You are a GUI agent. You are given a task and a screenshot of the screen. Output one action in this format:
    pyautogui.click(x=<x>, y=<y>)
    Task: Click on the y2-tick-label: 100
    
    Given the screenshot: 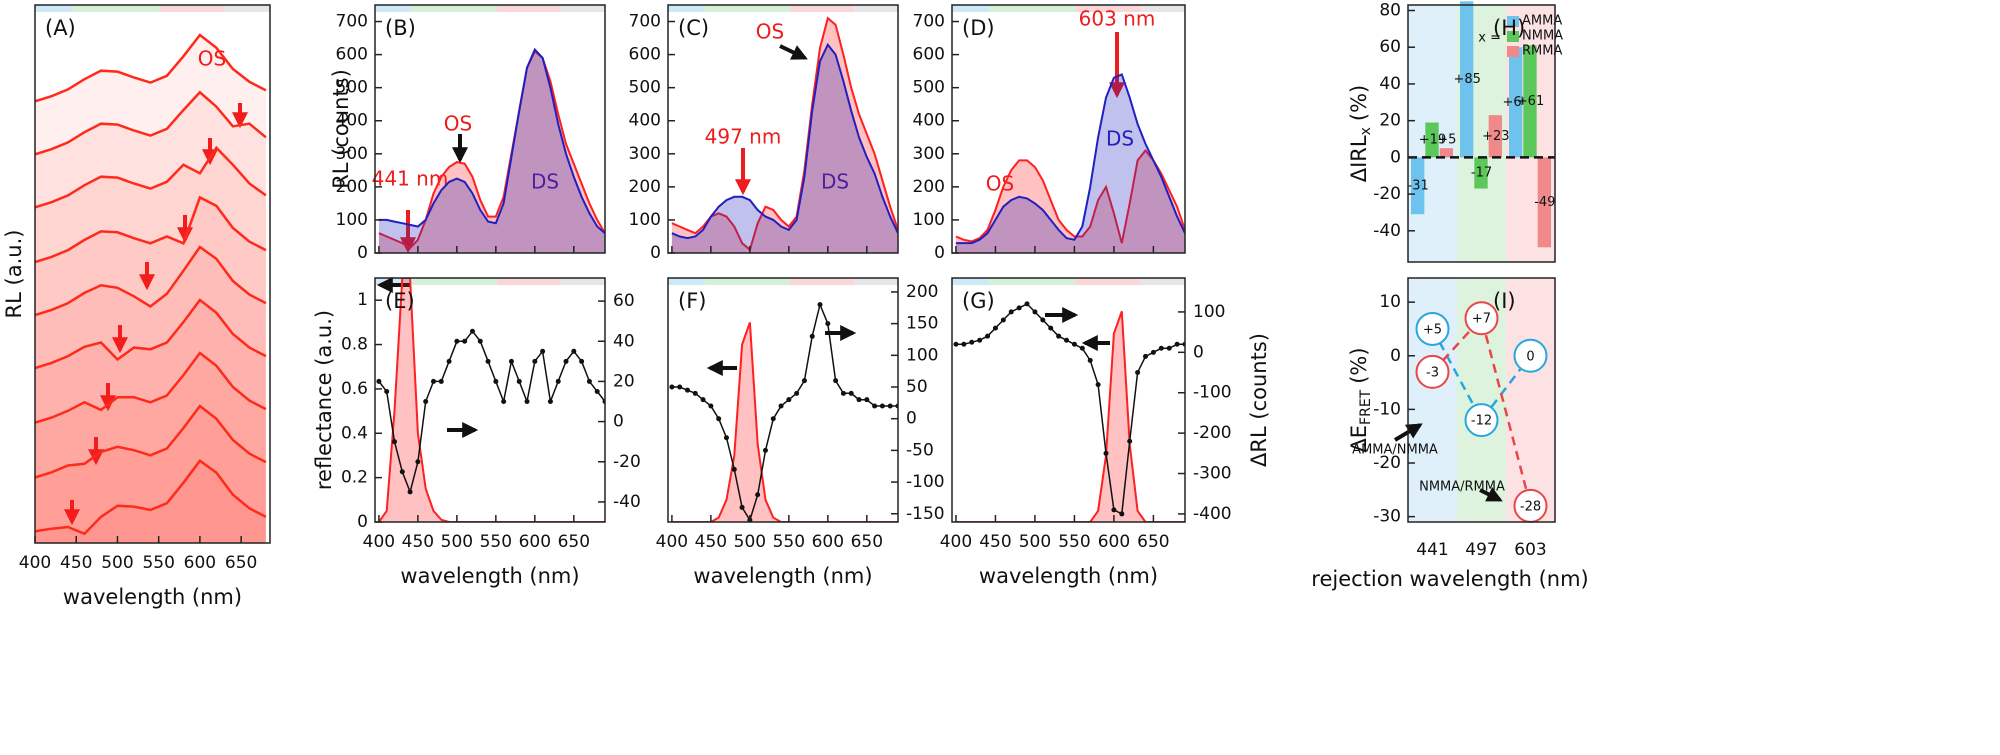 What is the action you would take?
    pyautogui.click(x=1209, y=312)
    